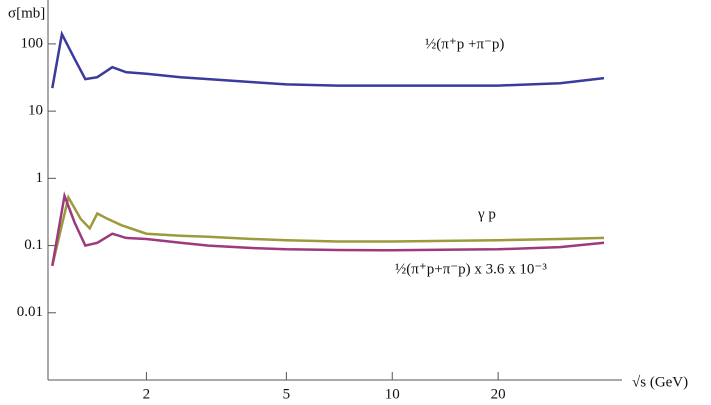  I want to click on series-label: ½(π⁺p+π⁻p) x 3.6 x 10⁻³, so click(471, 269).